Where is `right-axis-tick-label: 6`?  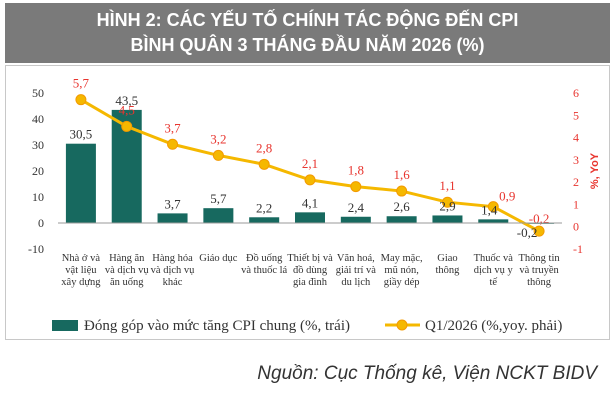 right-axis-tick-label: 6 is located at coordinates (576, 93).